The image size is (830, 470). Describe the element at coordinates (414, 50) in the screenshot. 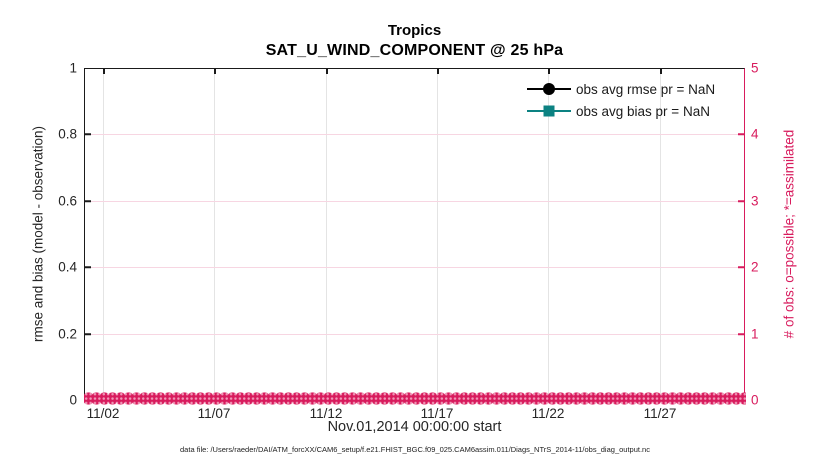

I see `plot-title-variable: SAT_U_WIND_COMPONENT @ 25 hPa` at that location.